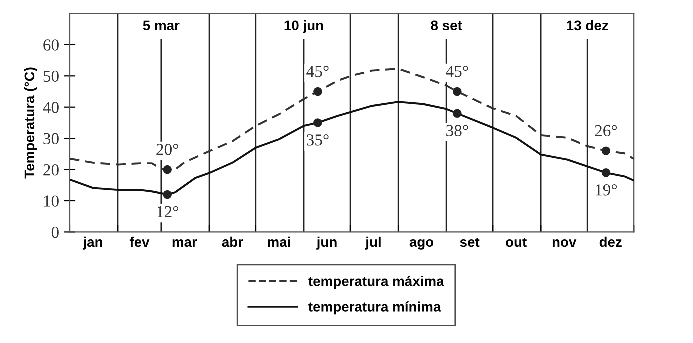 Image resolution: width=693 pixels, height=343 pixels. What do you see at coordinates (587, 25) in the screenshot?
I see `ref-line-label: 13 dez` at bounding box center [587, 25].